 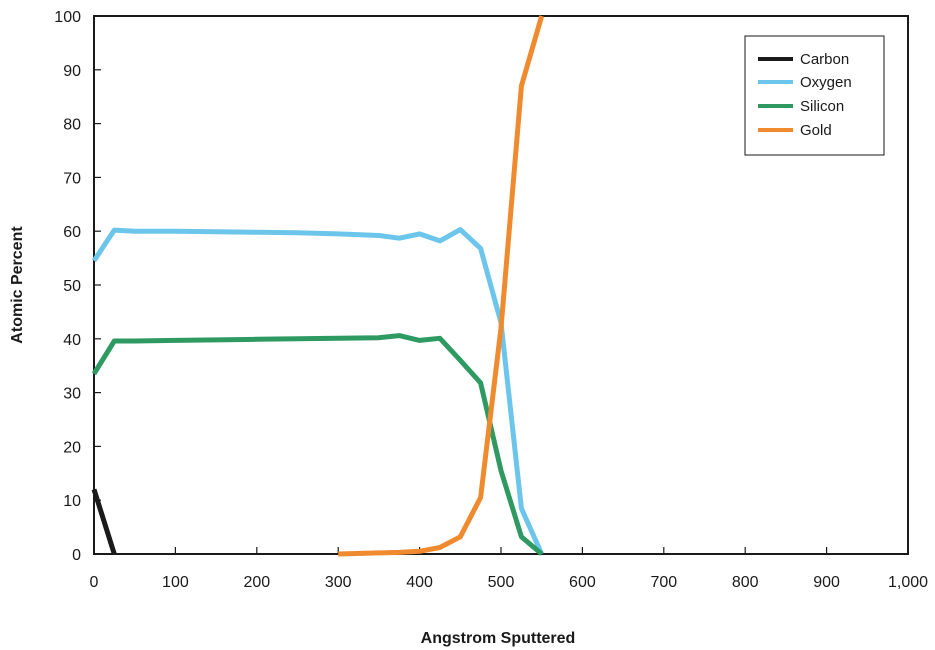 What do you see at coordinates (72, 286) in the screenshot?
I see `y-tick-label: 50` at bounding box center [72, 286].